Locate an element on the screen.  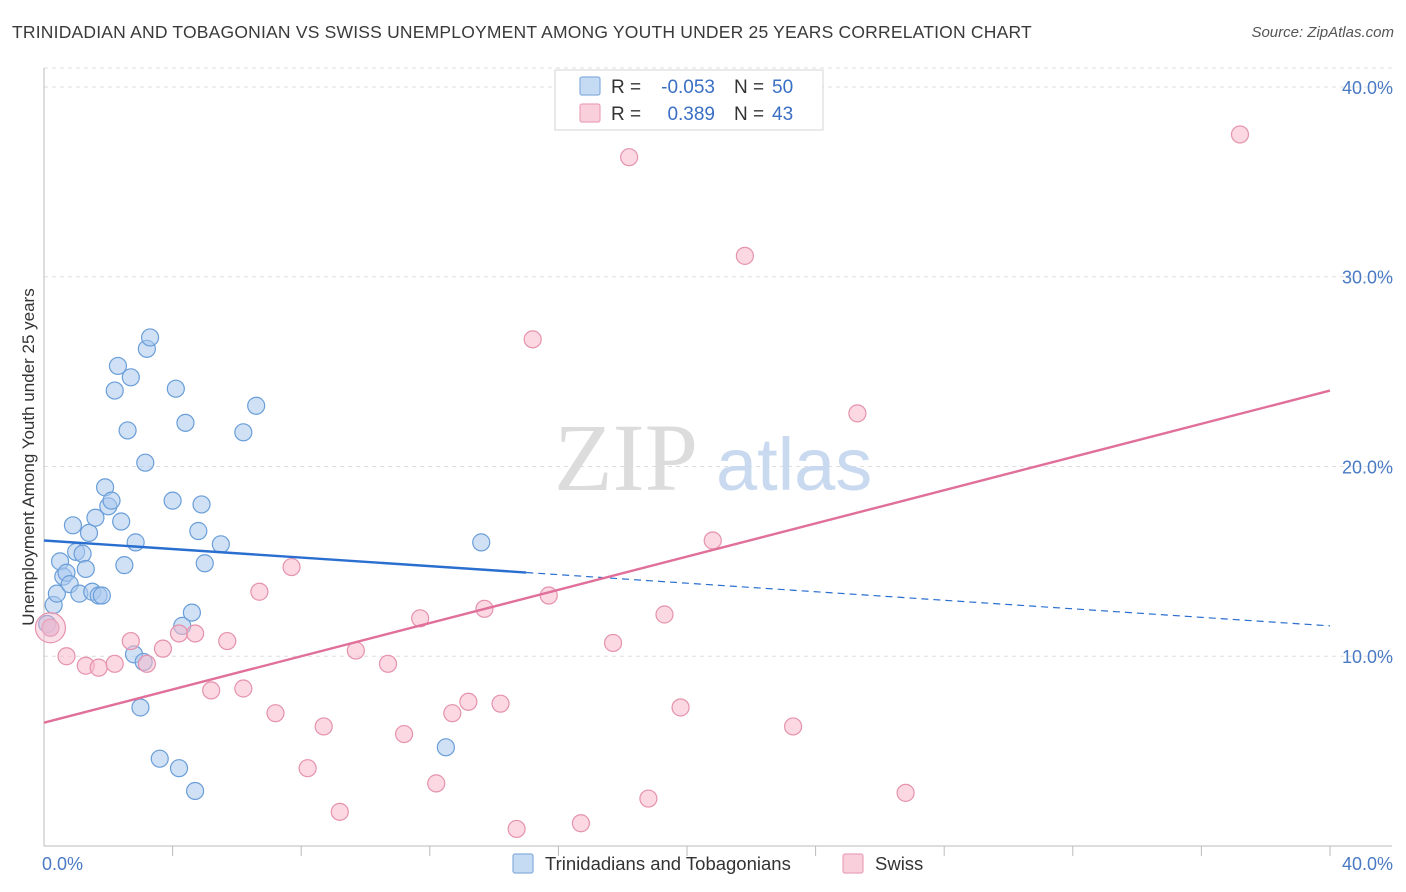
y-tick-labels: 10.0% 20.0% 30.0% 40.0% is located at coordinates (1367, 372).